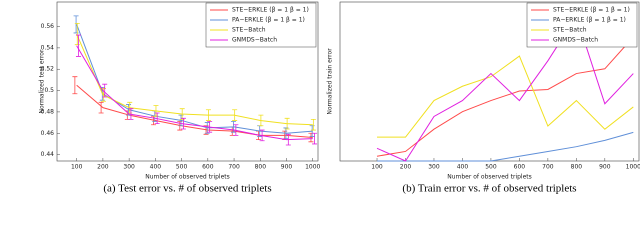  I want to click on y-tick-label: 0.44, so click(48, 154).